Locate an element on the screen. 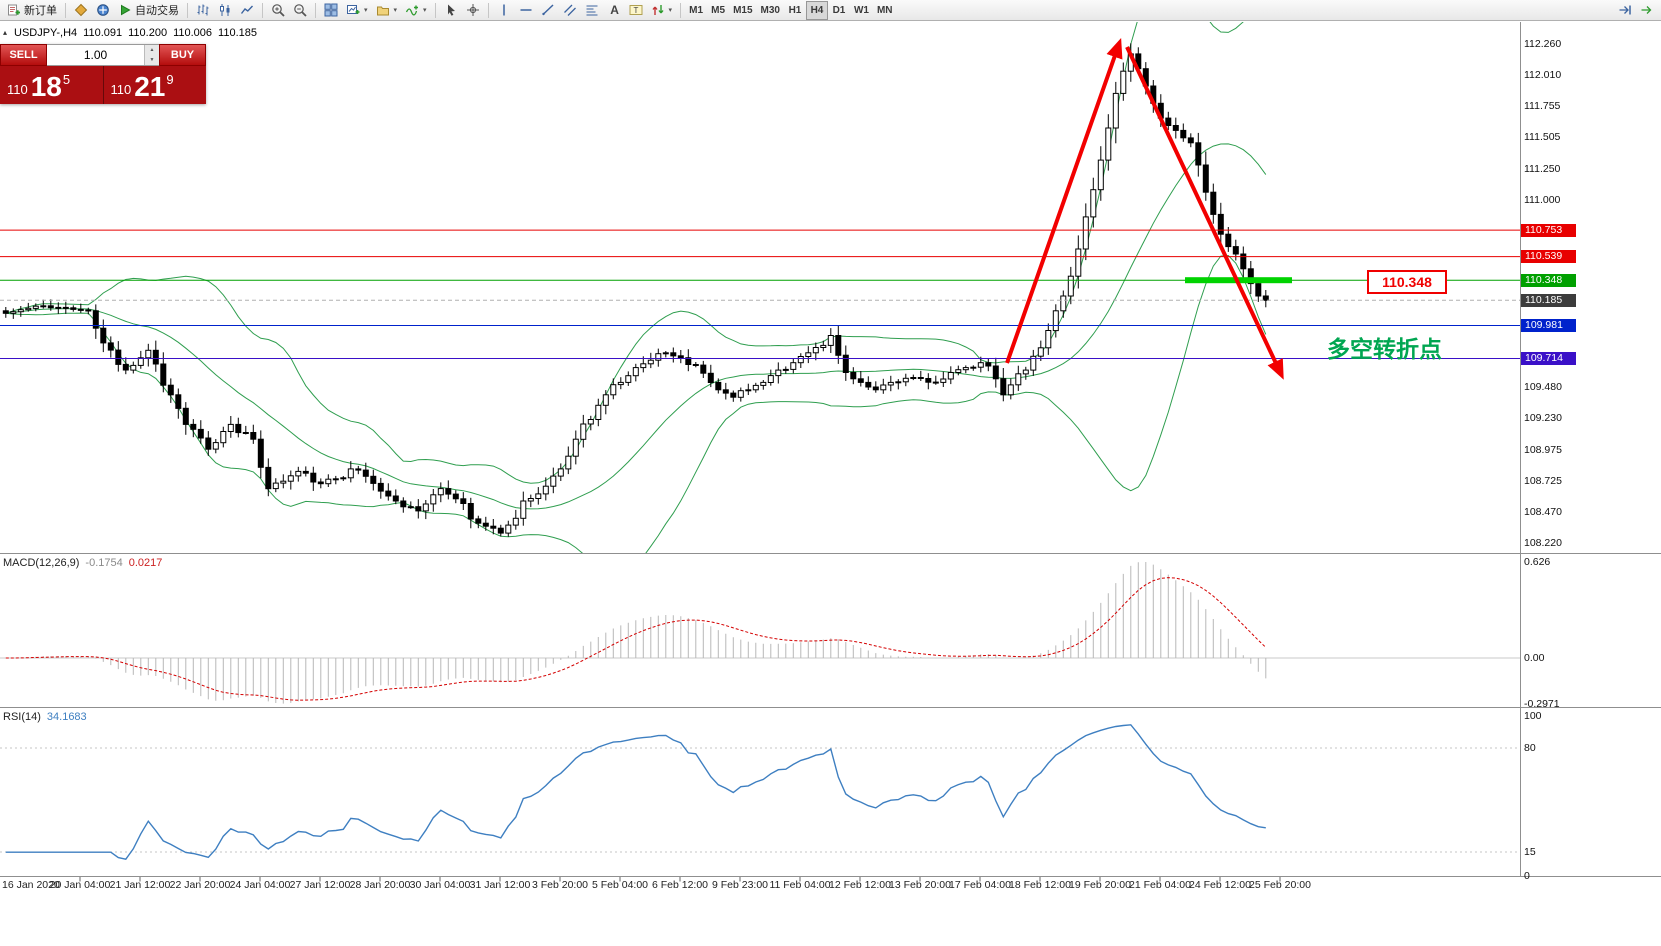  arrows-dropdown-icon: ▾ is located at coordinates (670, 10).